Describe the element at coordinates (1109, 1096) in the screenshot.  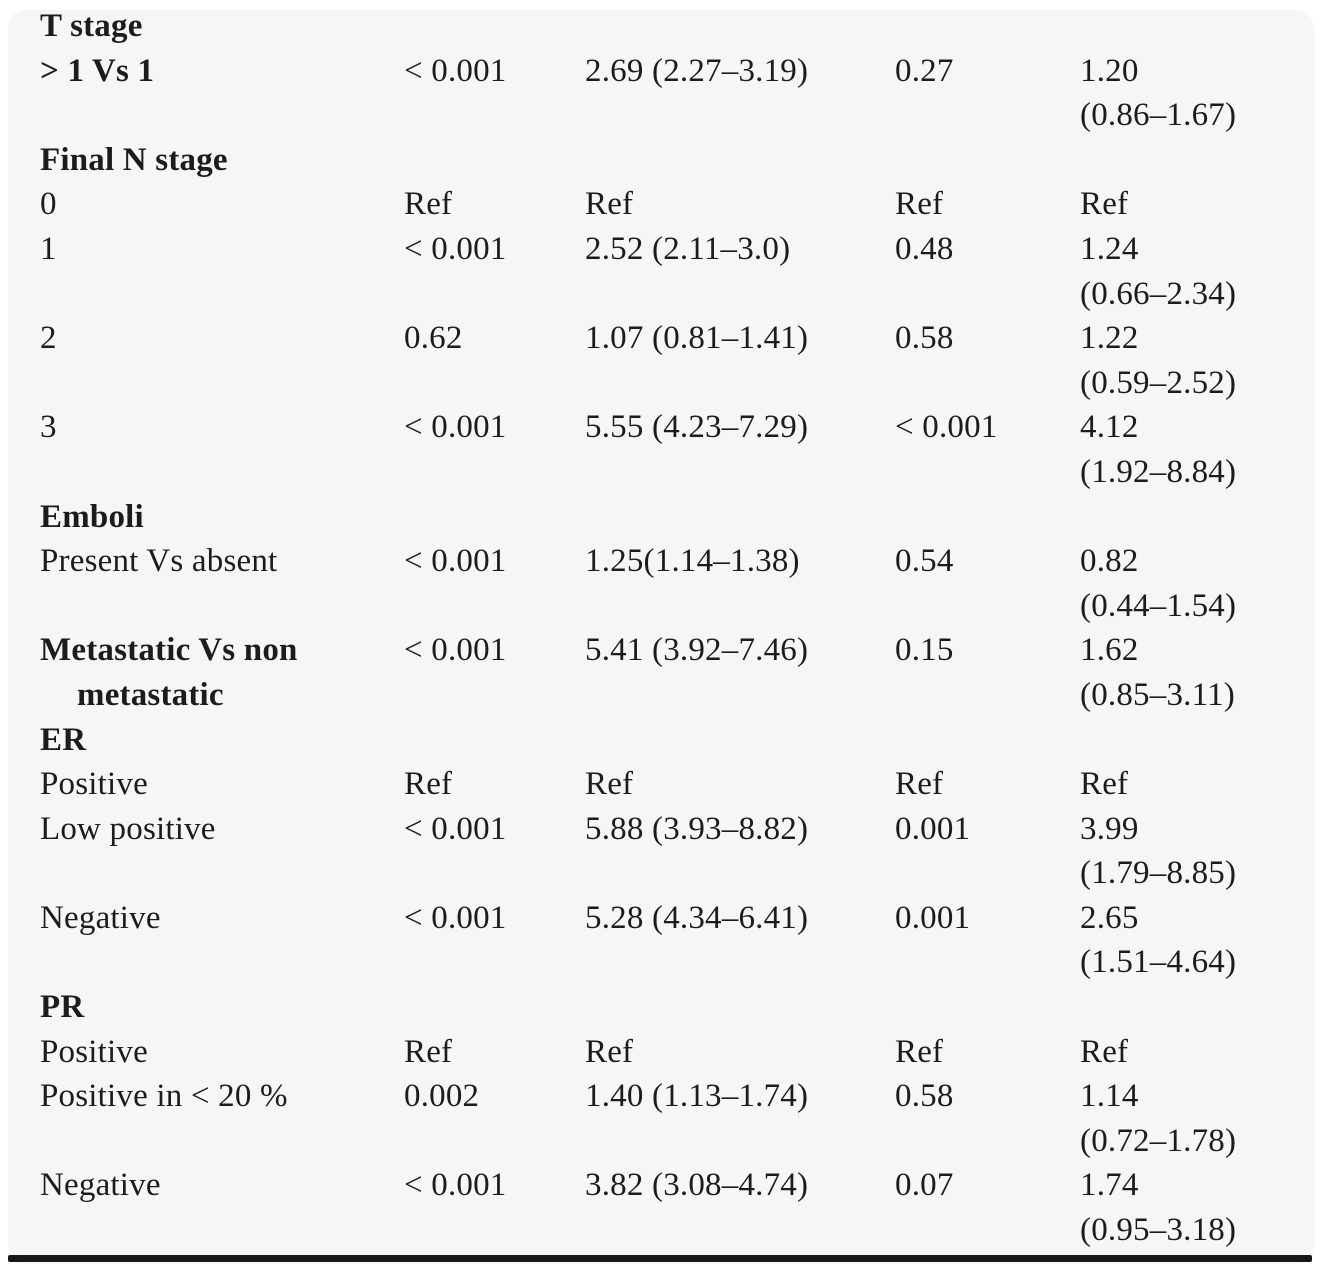
I see `estimate-value: 1.14` at that location.